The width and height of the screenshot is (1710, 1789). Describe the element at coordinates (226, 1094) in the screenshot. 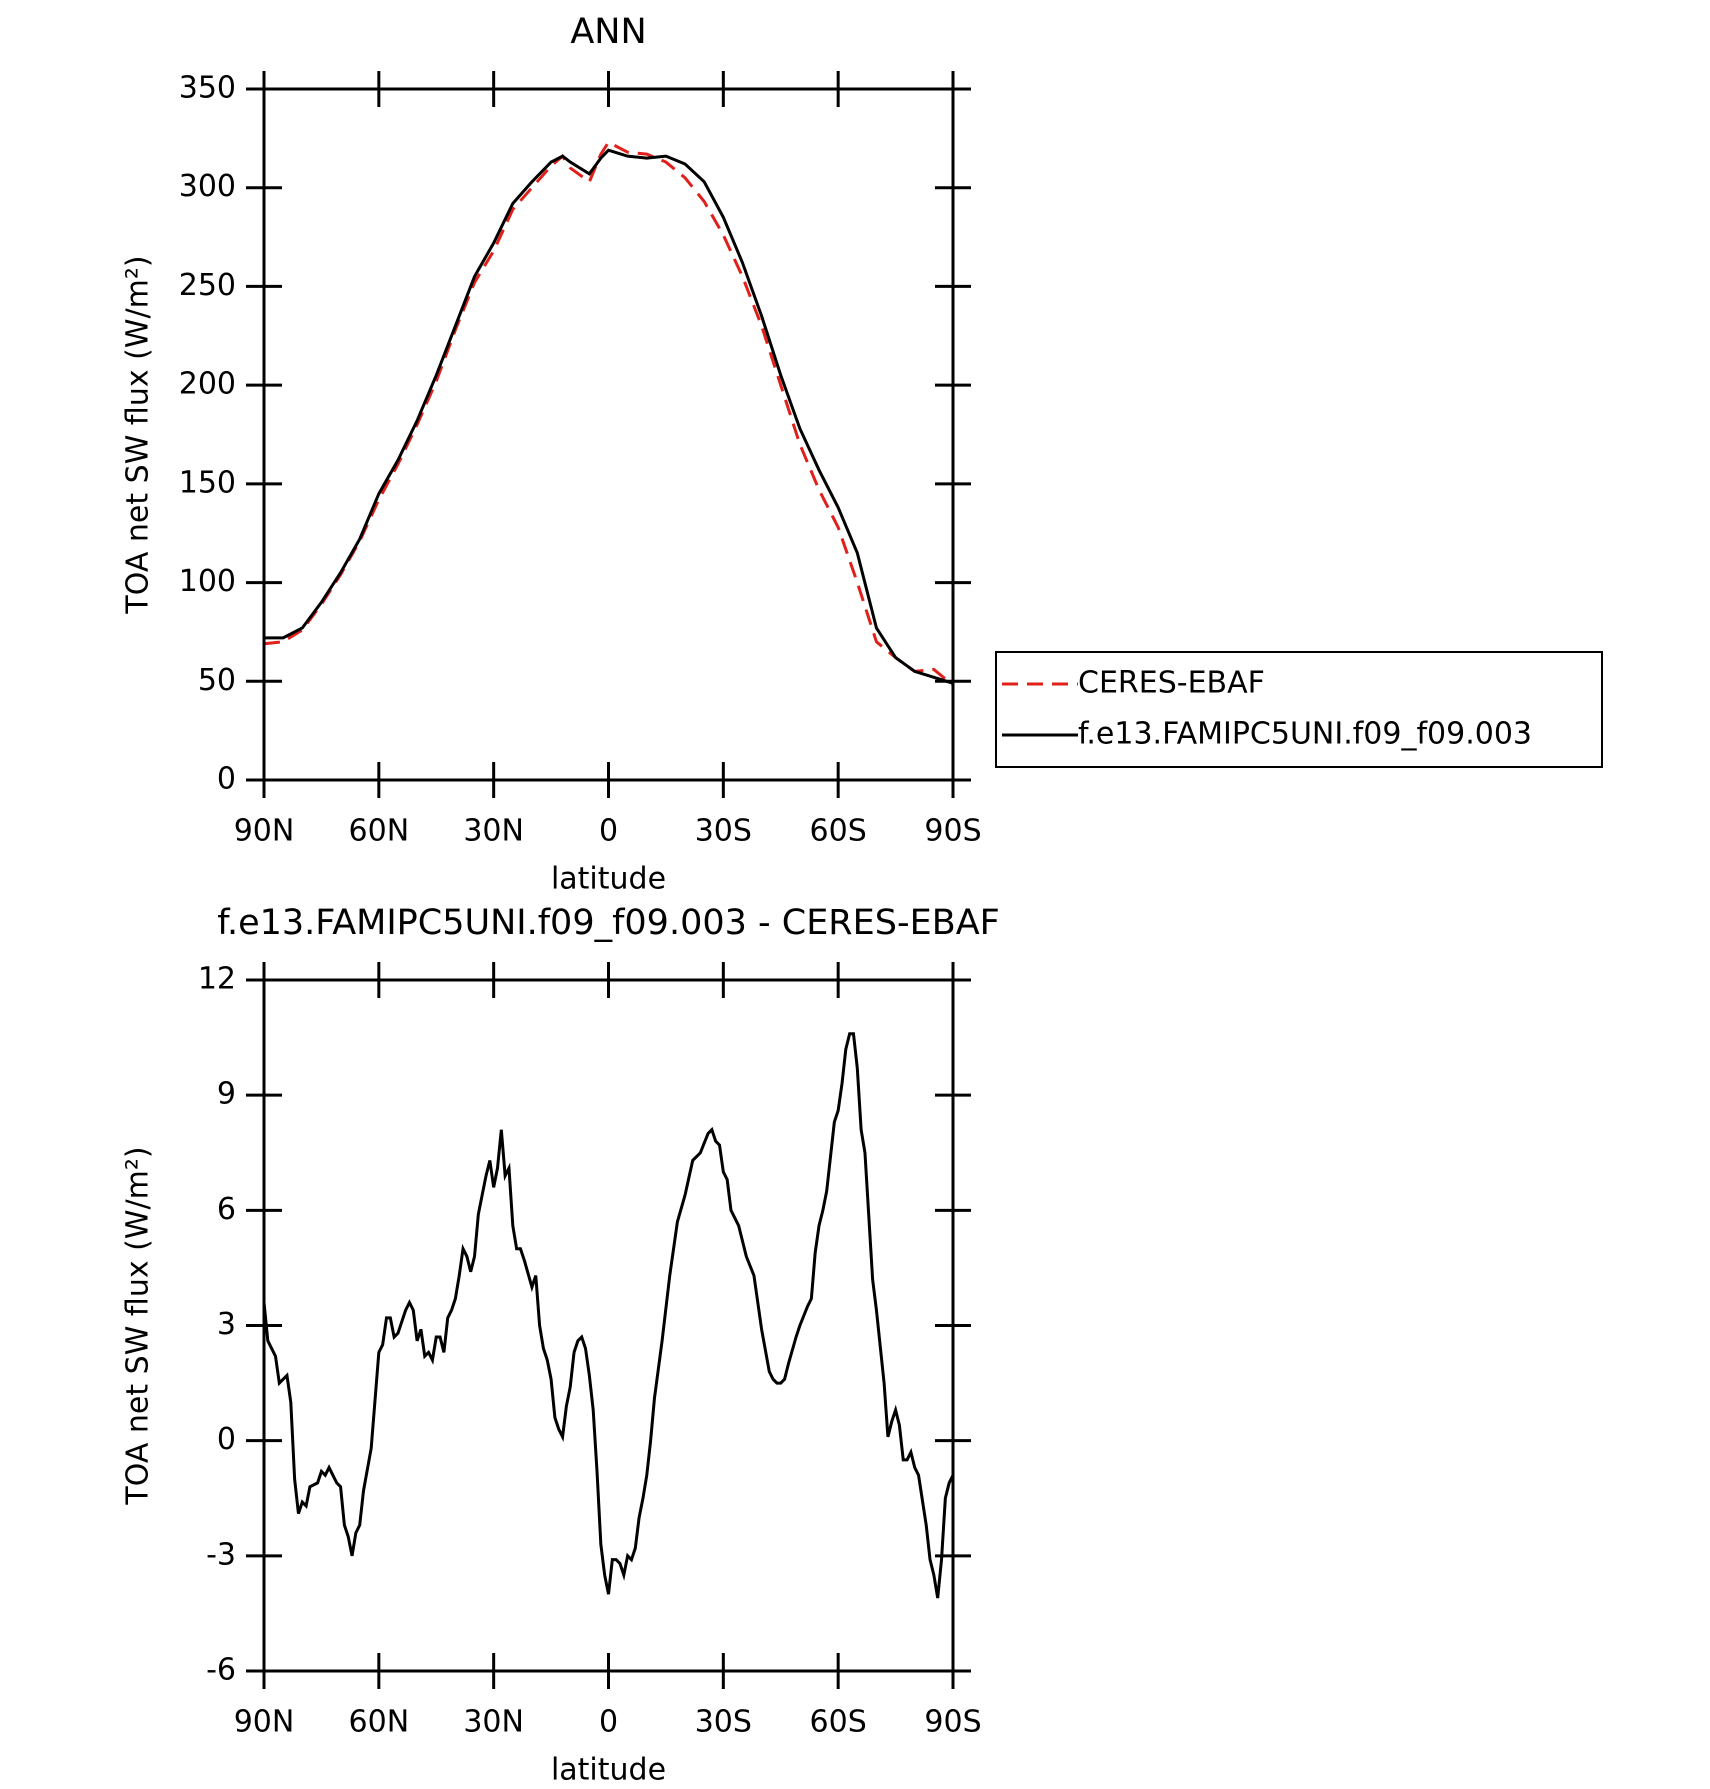

I see `y-tick-label: 9` at that location.